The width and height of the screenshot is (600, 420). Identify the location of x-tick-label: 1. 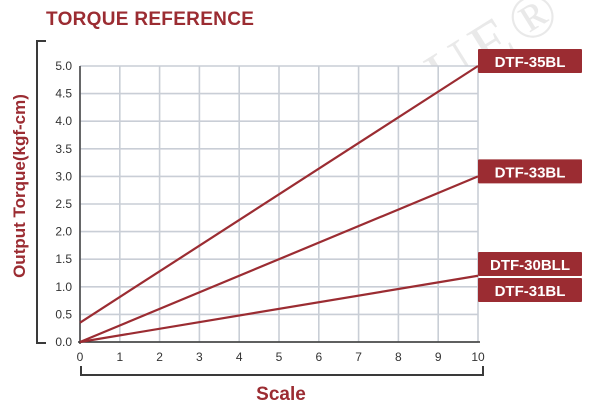
(119, 357).